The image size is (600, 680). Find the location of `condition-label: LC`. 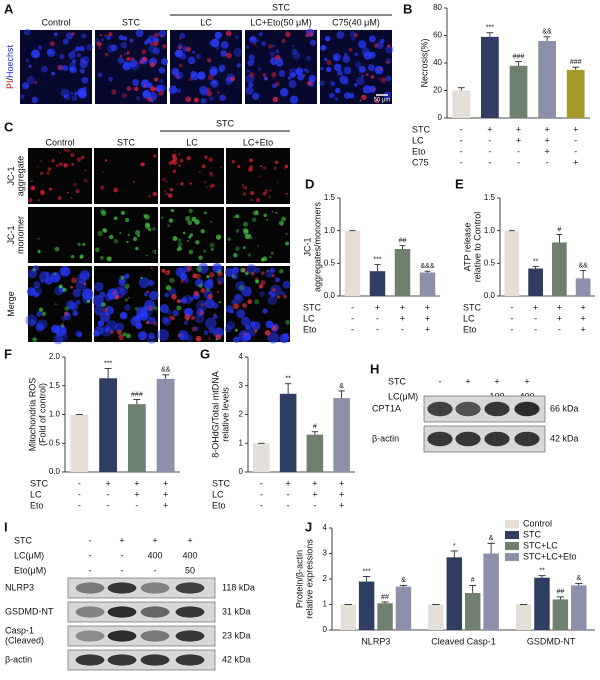

condition-label: LC is located at coordinates (418, 140).